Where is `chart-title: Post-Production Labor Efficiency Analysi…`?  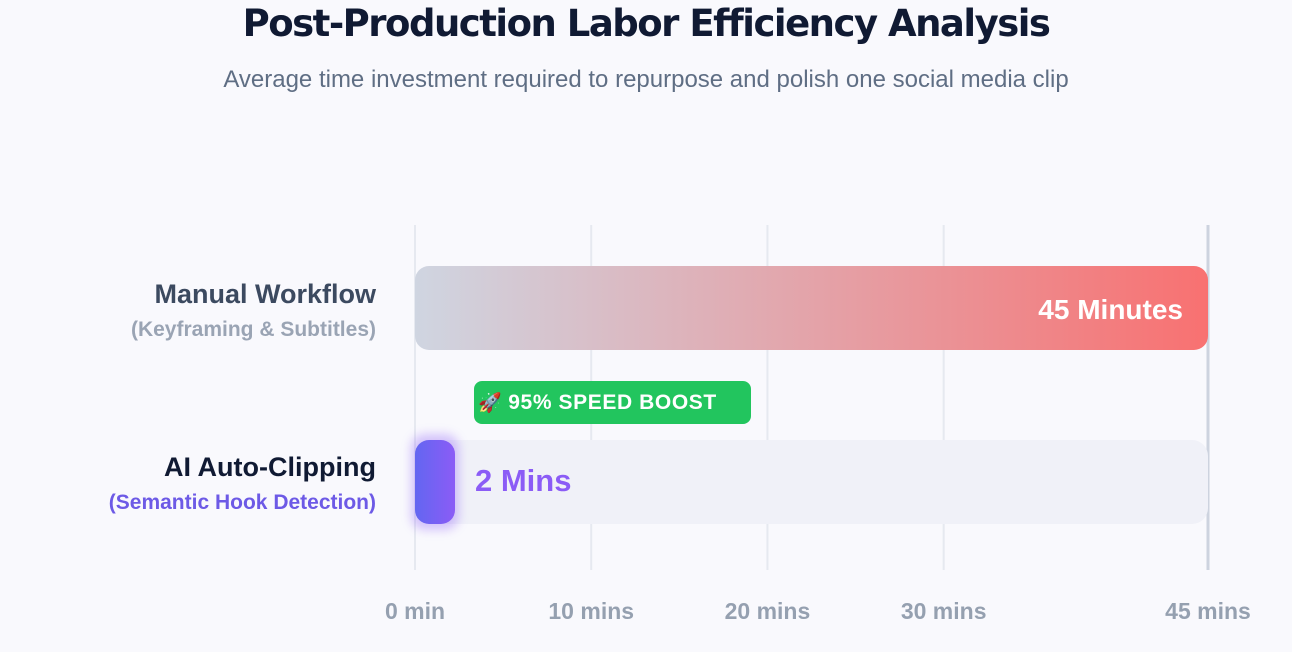 chart-title: Post-Production Labor Efficiency Analysi… is located at coordinates (646, 23).